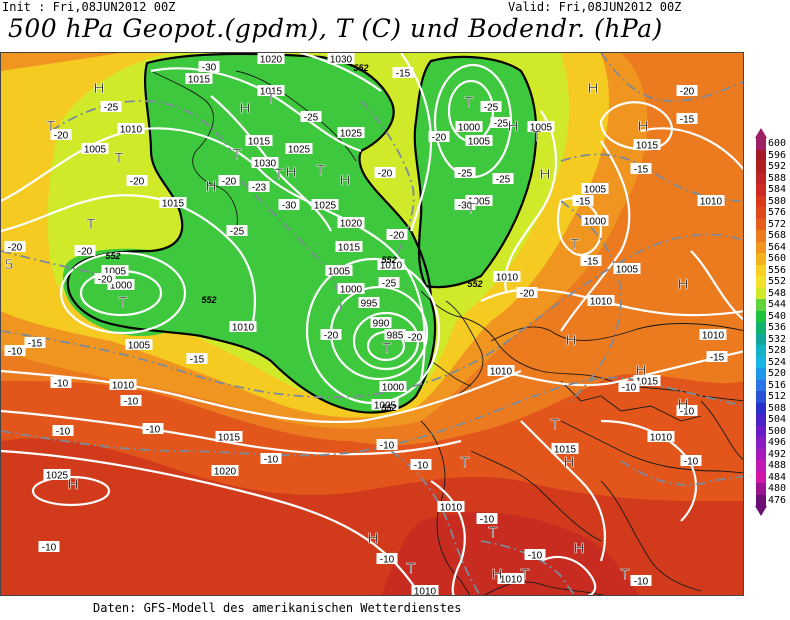 The image size is (790, 620). What do you see at coordinates (777, 362) in the screenshot?
I see `colorbar-label: 524` at bounding box center [777, 362].